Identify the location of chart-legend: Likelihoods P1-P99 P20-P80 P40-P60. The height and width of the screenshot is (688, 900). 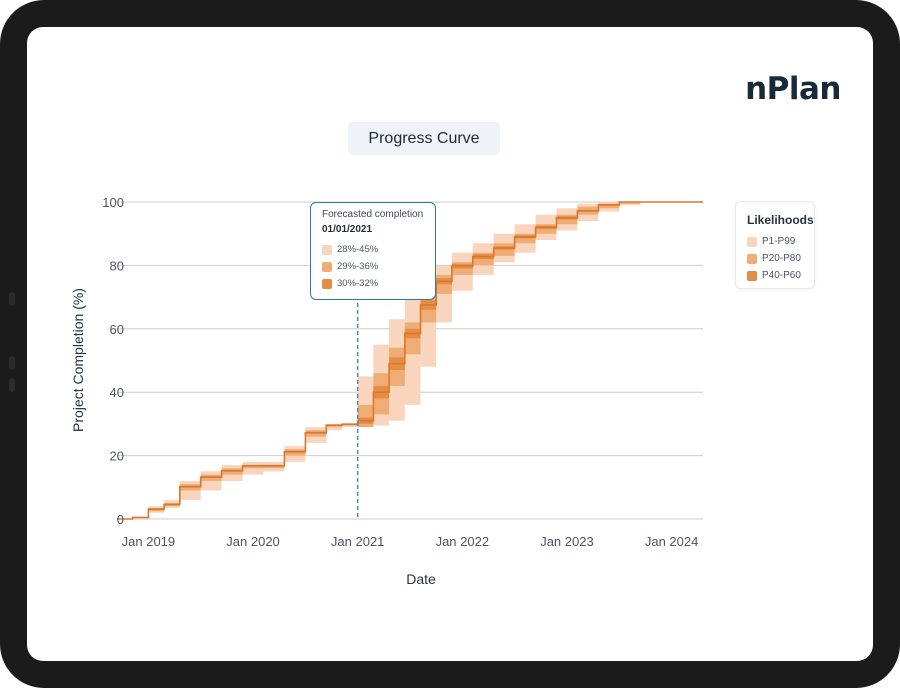
(775, 245).